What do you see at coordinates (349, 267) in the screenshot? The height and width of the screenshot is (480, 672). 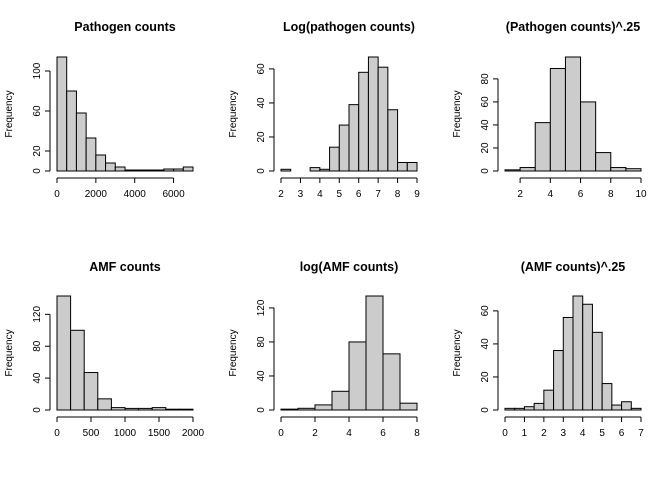 I see `panel-title: log(AMF counts)` at bounding box center [349, 267].